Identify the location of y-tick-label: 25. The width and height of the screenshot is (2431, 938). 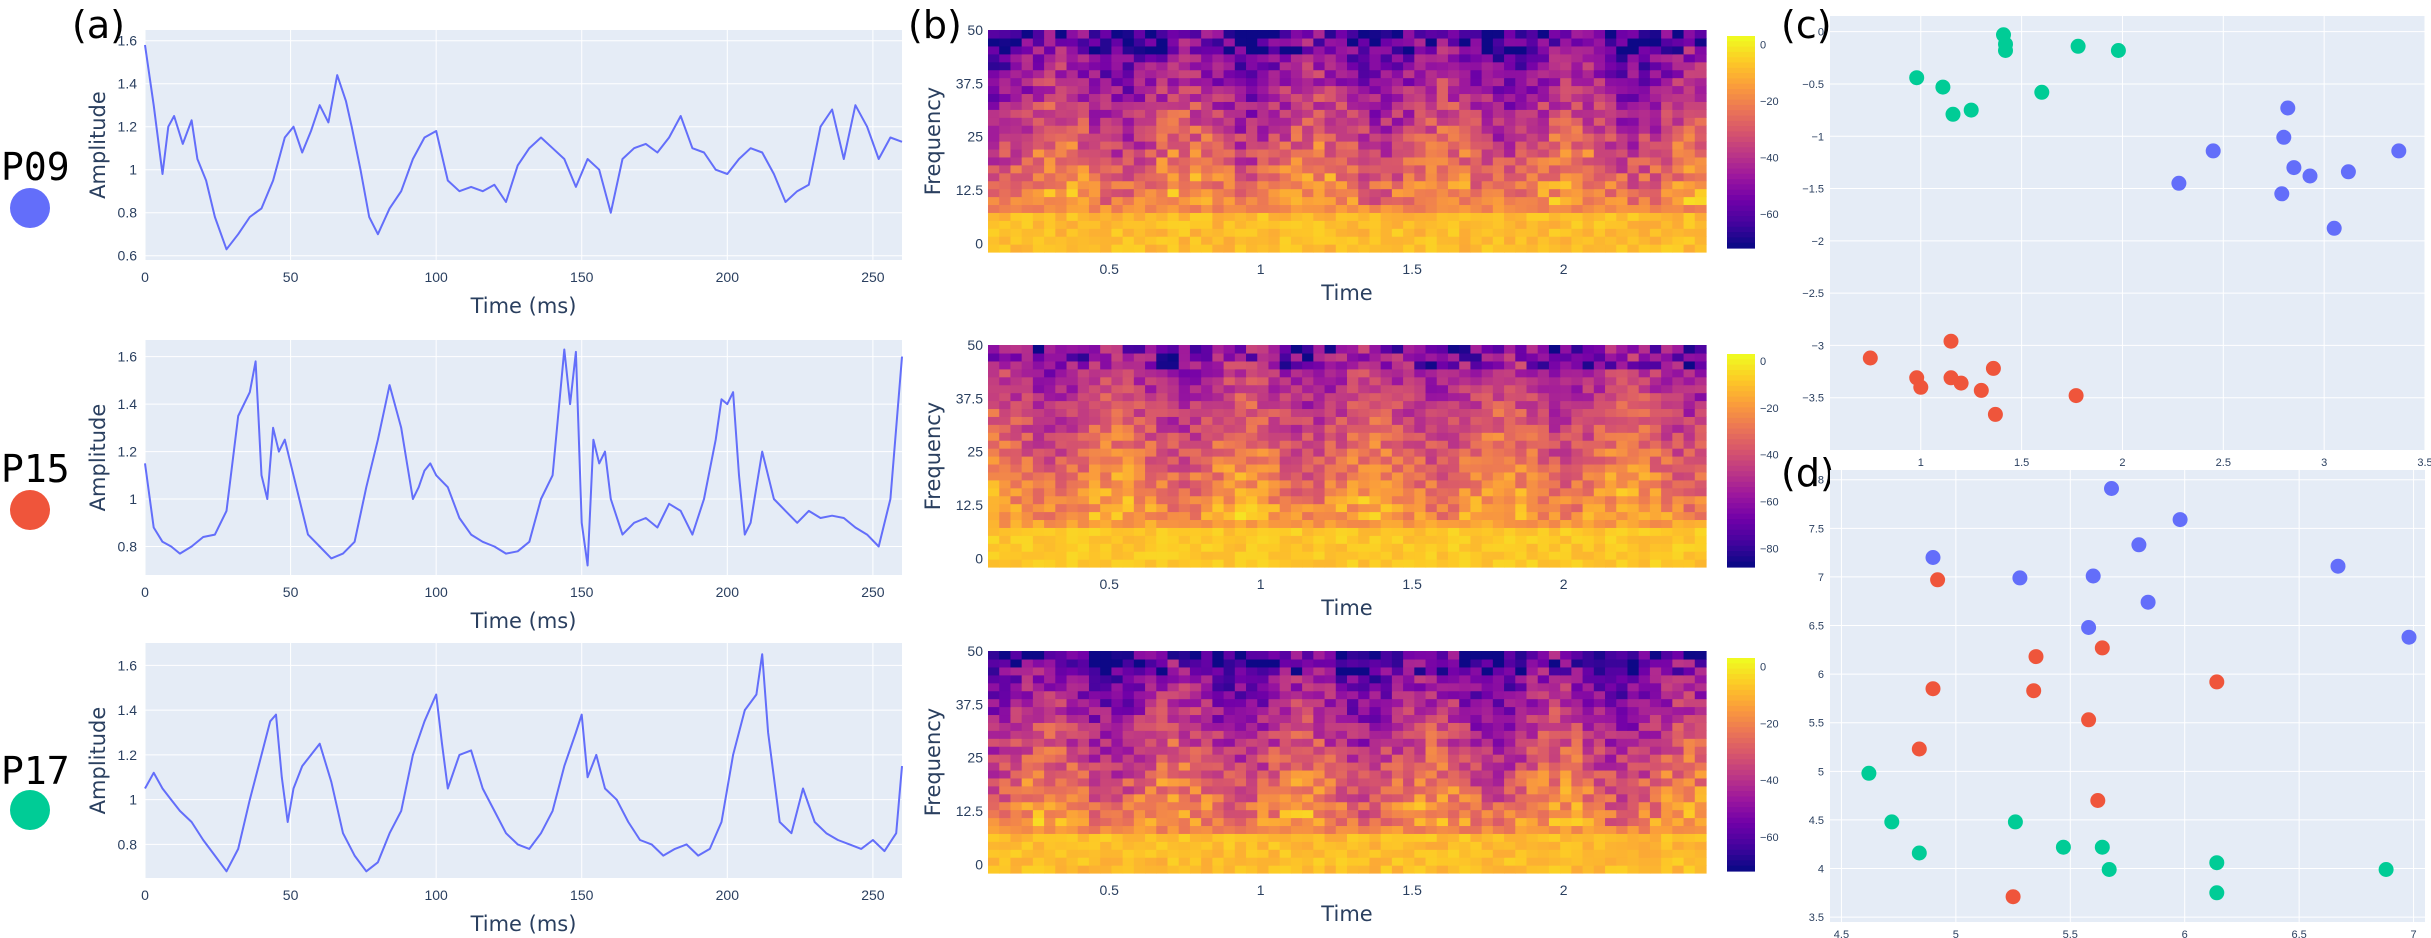
(975, 137).